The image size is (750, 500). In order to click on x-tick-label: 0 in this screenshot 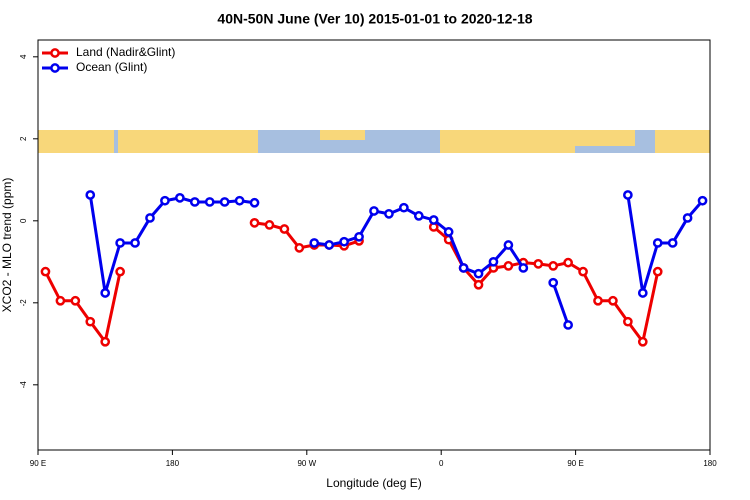, I will do `click(441, 463)`.